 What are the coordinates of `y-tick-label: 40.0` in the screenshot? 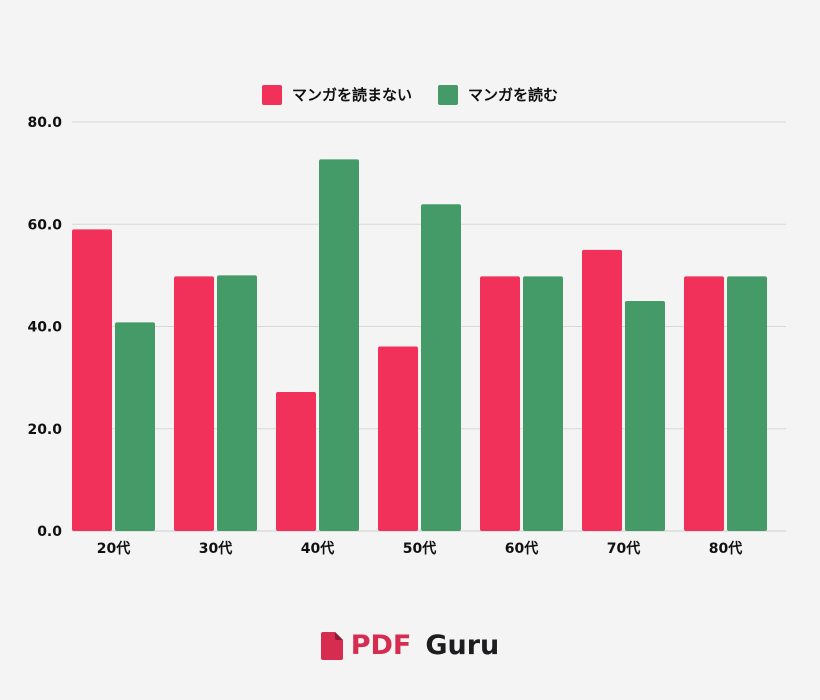 It's located at (44, 328).